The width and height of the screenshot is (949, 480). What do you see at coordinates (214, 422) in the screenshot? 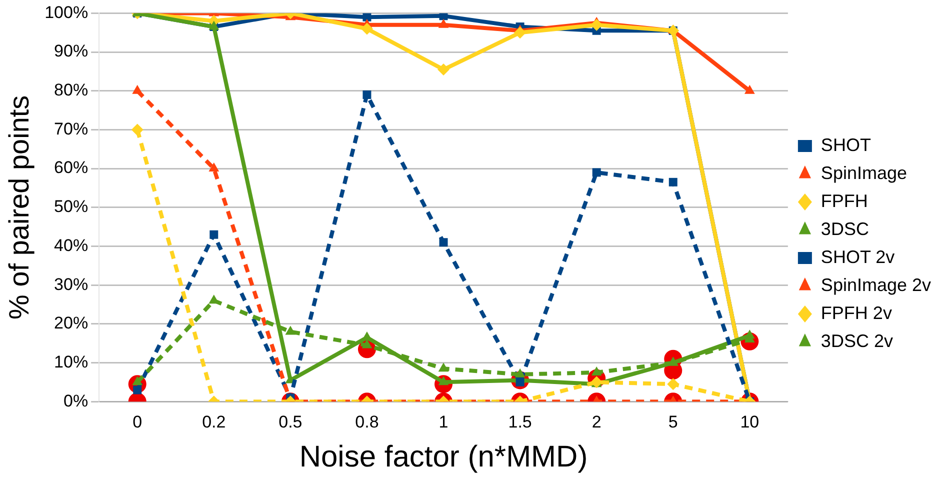
I see `x-tick-label: 0.2` at bounding box center [214, 422].